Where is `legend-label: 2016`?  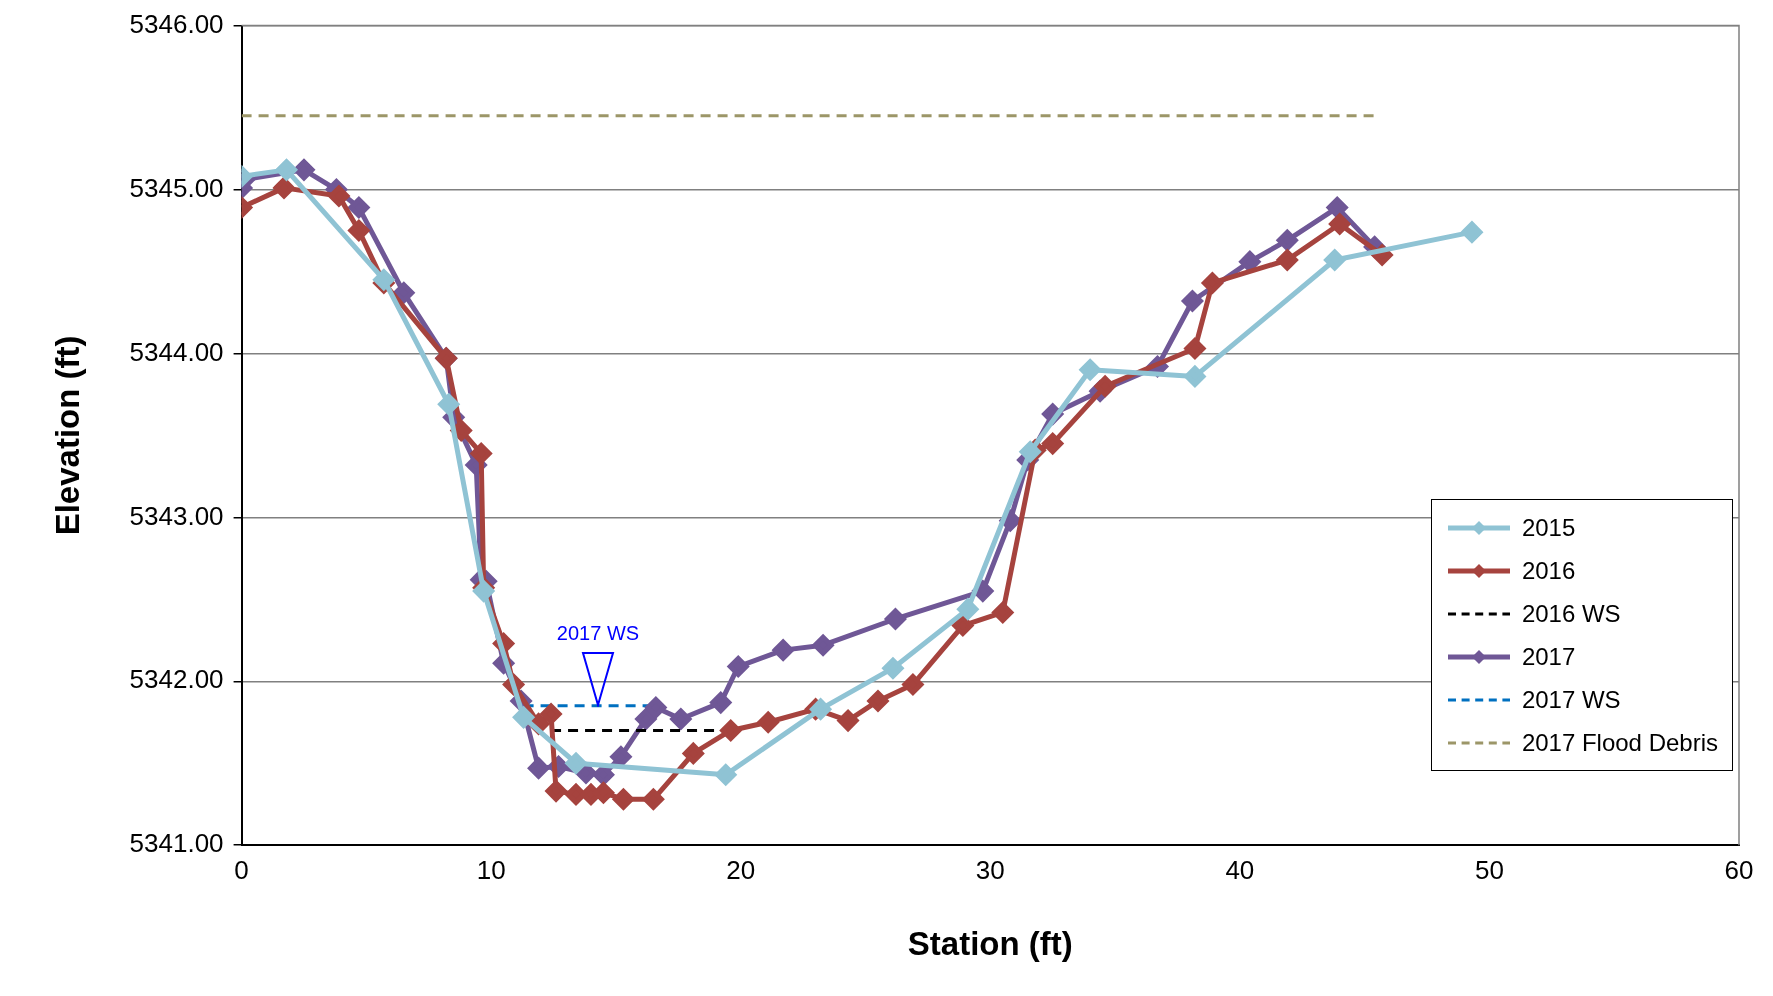
legend-label: 2016 is located at coordinates (1548, 570).